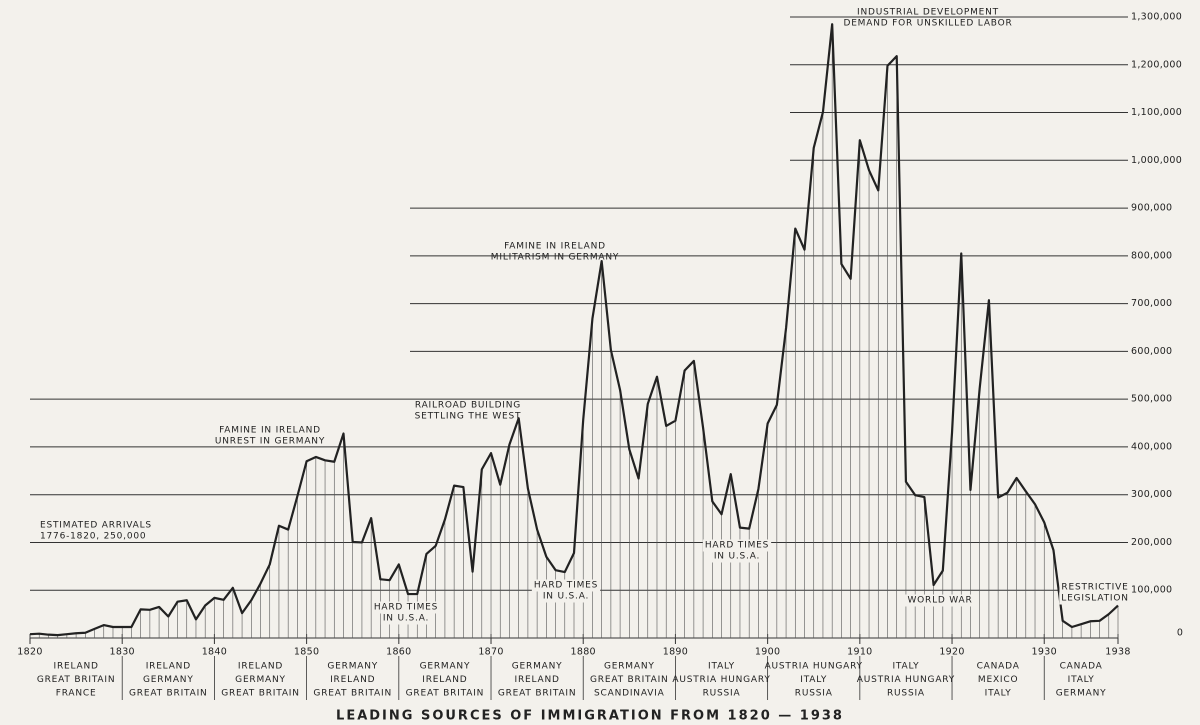 The width and height of the screenshot is (1200, 725). I want to click on y-tick-label: 1,200,000, so click(1156, 64).